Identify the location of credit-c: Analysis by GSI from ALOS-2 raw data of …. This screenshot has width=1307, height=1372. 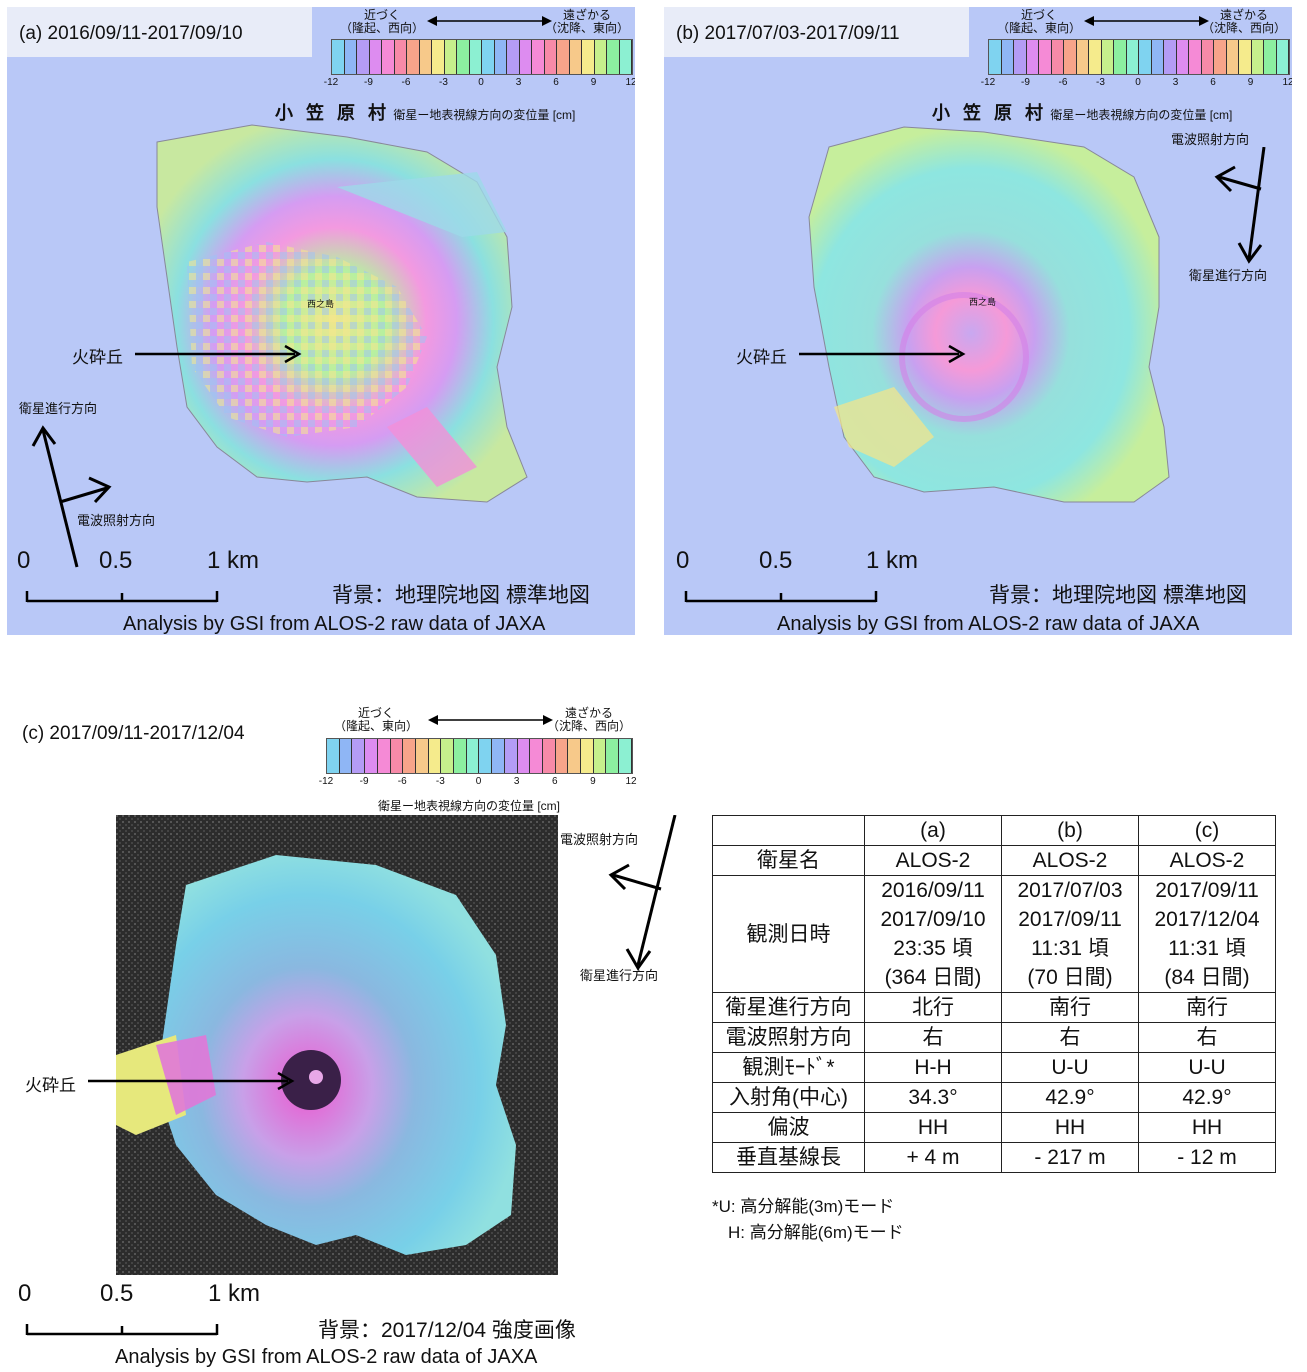
(326, 1357).